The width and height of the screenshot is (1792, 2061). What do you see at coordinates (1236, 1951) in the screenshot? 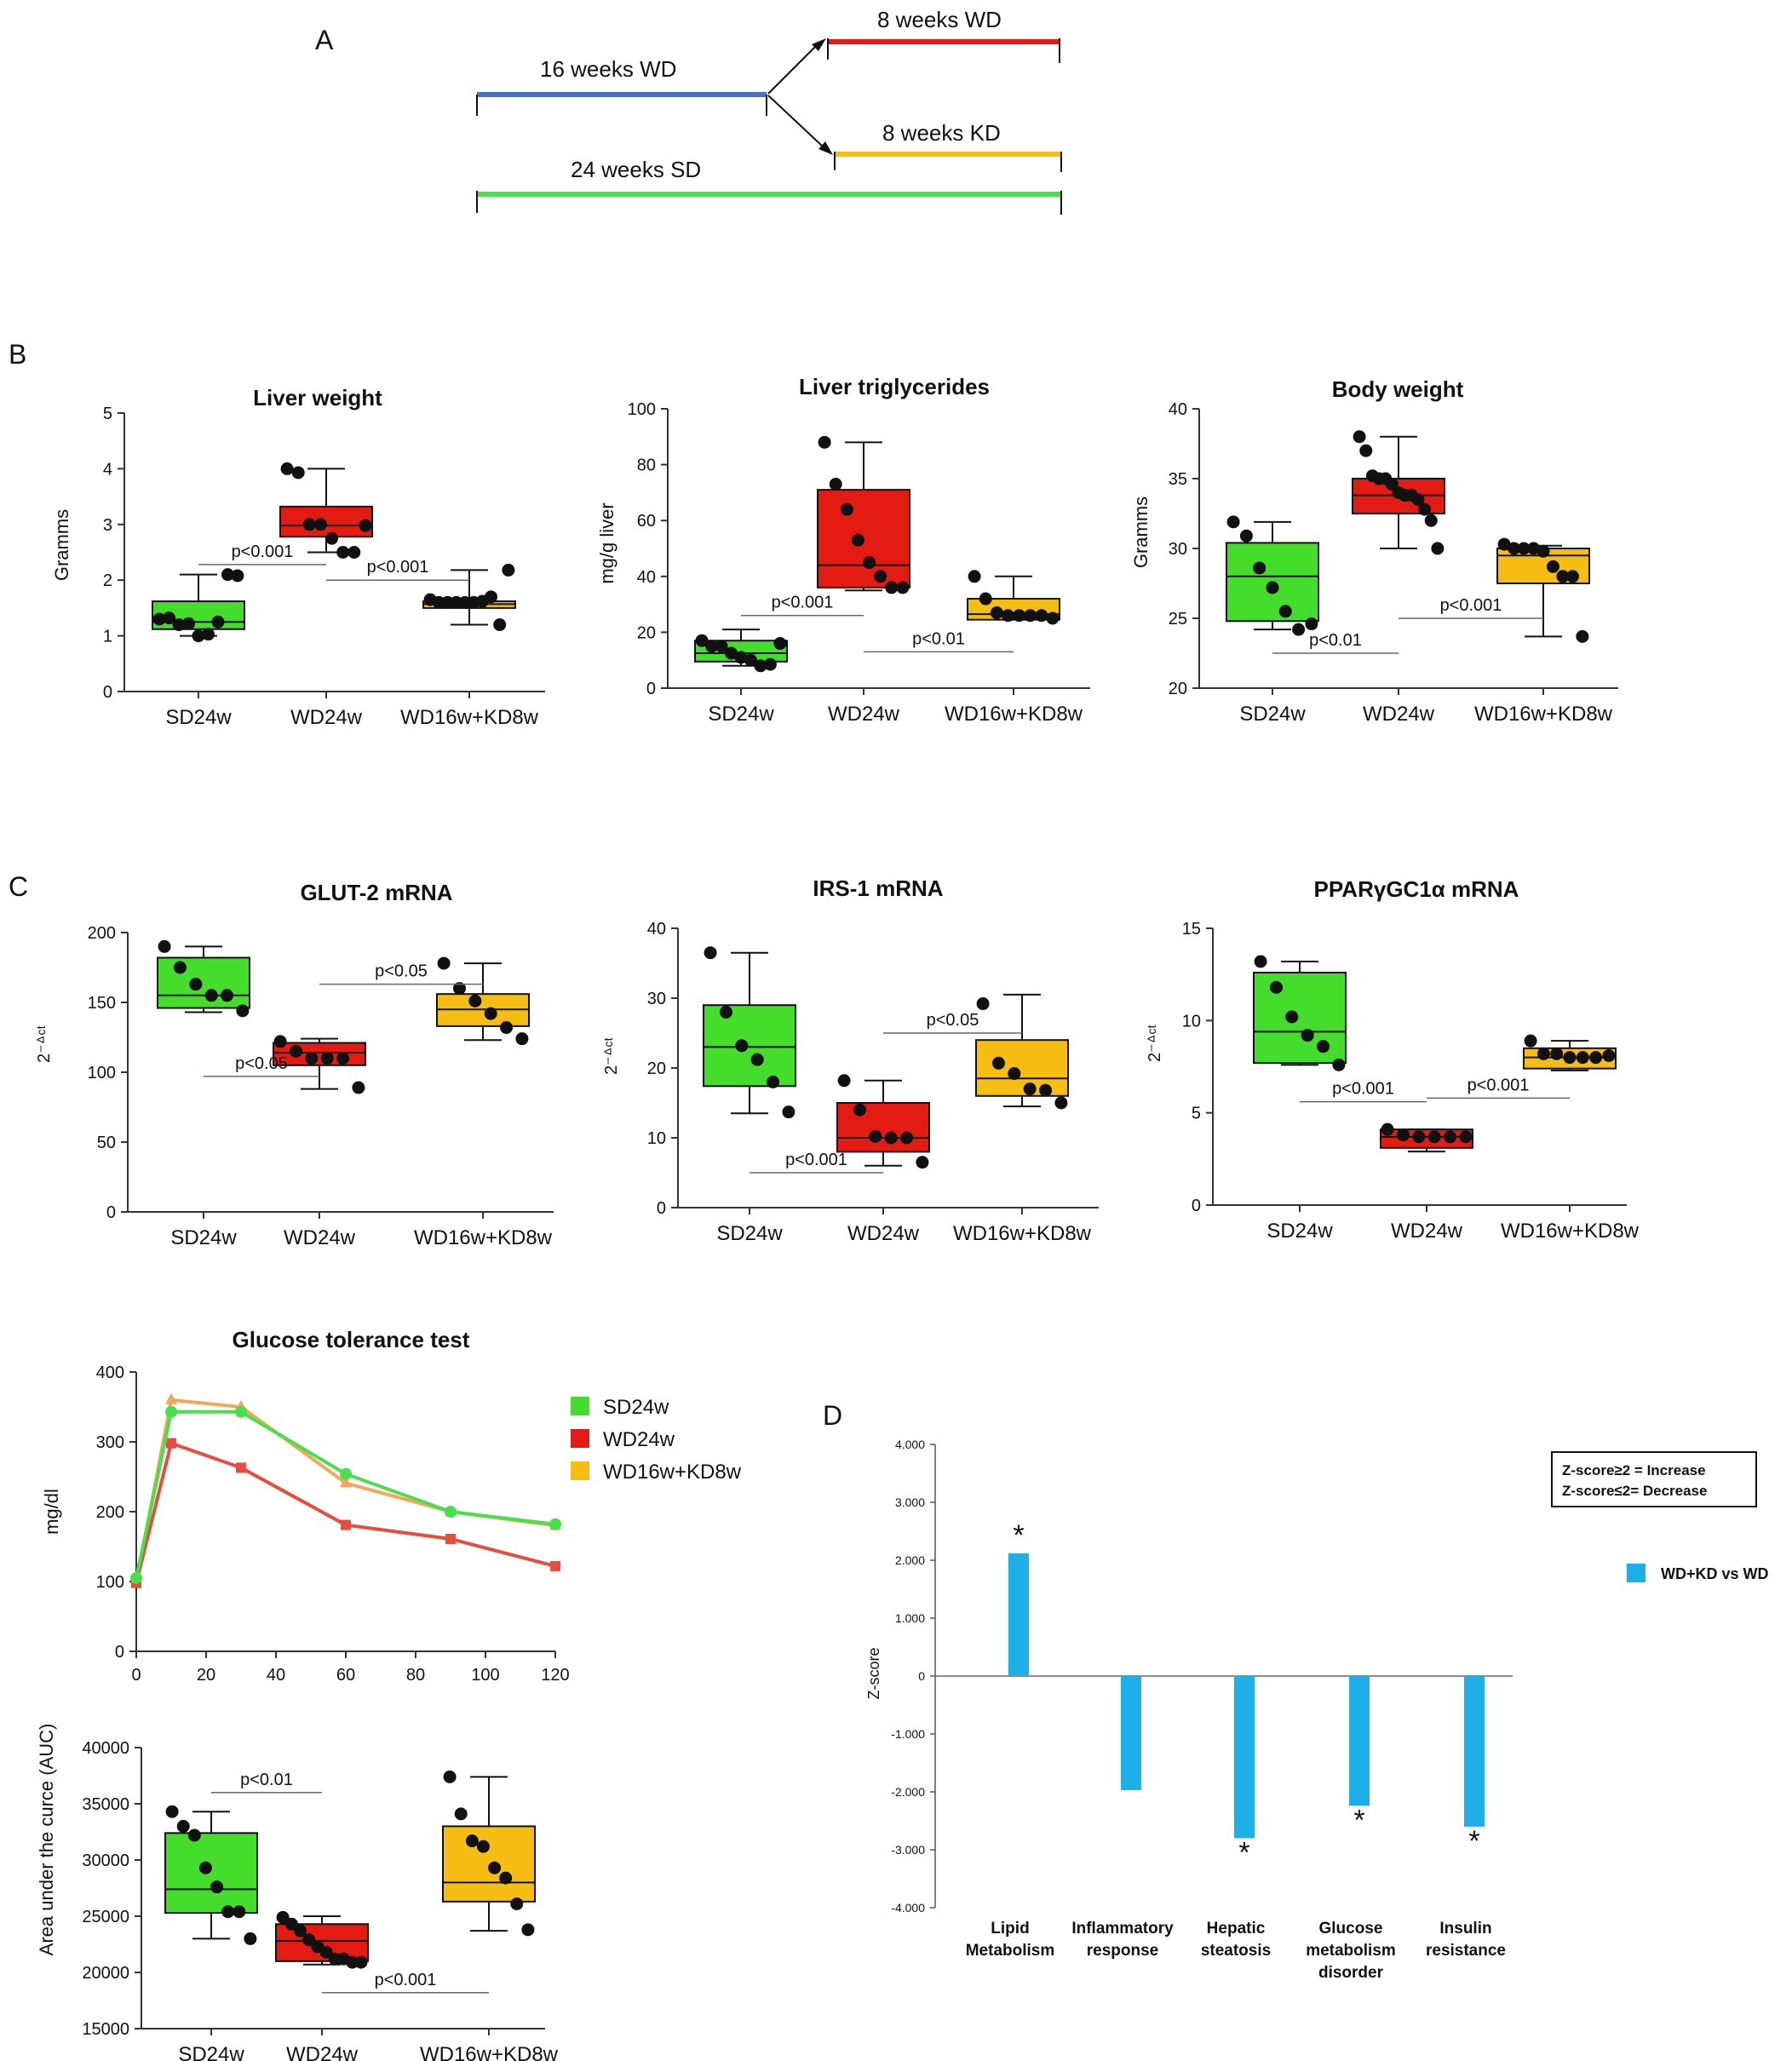
I see `x-category-label: steatosis` at bounding box center [1236, 1951].